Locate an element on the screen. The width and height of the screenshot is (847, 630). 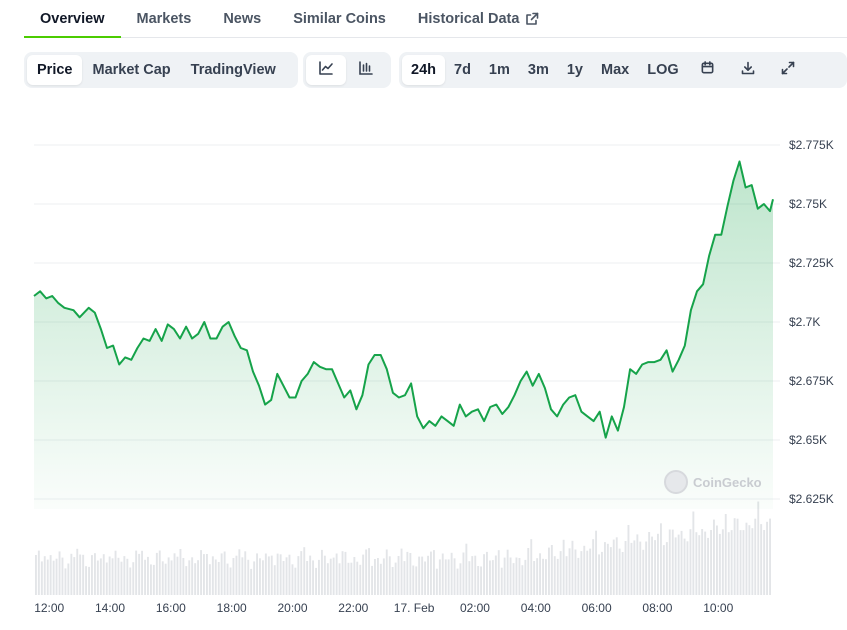
tab-news: News is located at coordinates (242, 18).